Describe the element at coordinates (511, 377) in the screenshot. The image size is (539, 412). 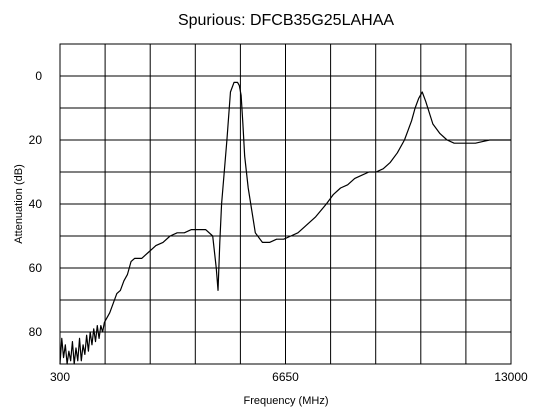
I see `x-tick-label: 13000` at that location.